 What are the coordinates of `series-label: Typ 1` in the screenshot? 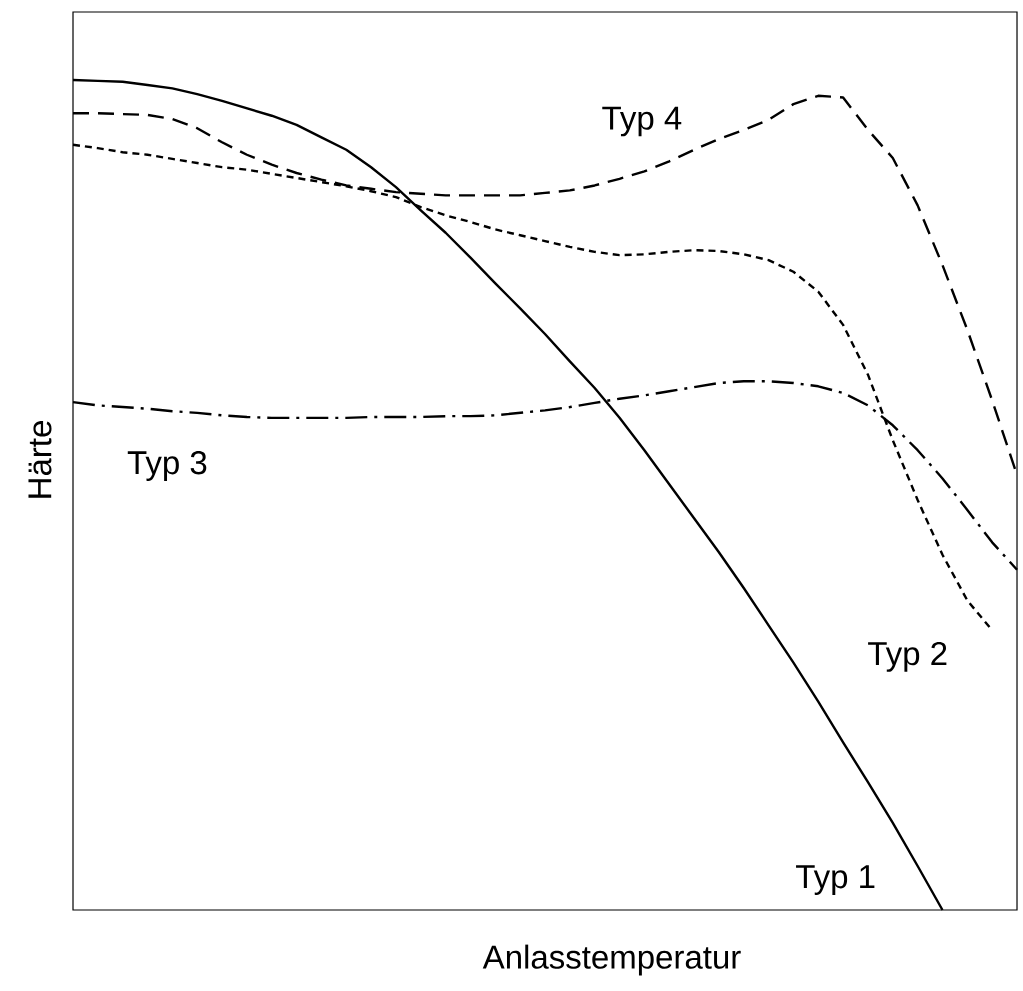 It's located at (835, 880).